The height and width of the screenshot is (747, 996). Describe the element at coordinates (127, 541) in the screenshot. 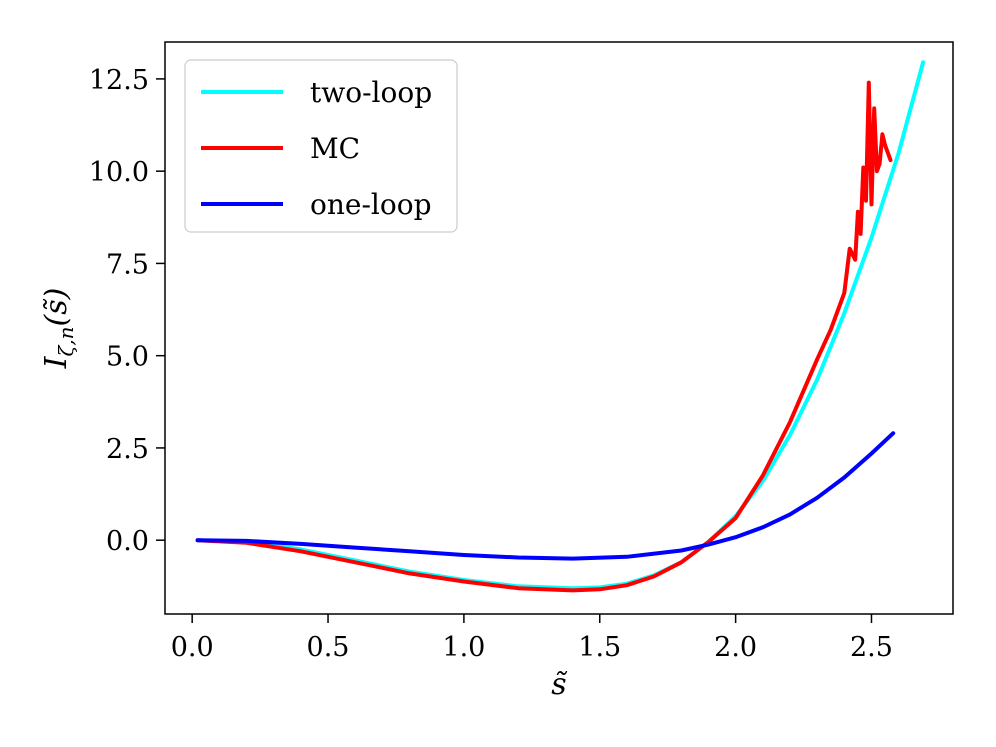

I see `y-tick-label: 0.0` at that location.